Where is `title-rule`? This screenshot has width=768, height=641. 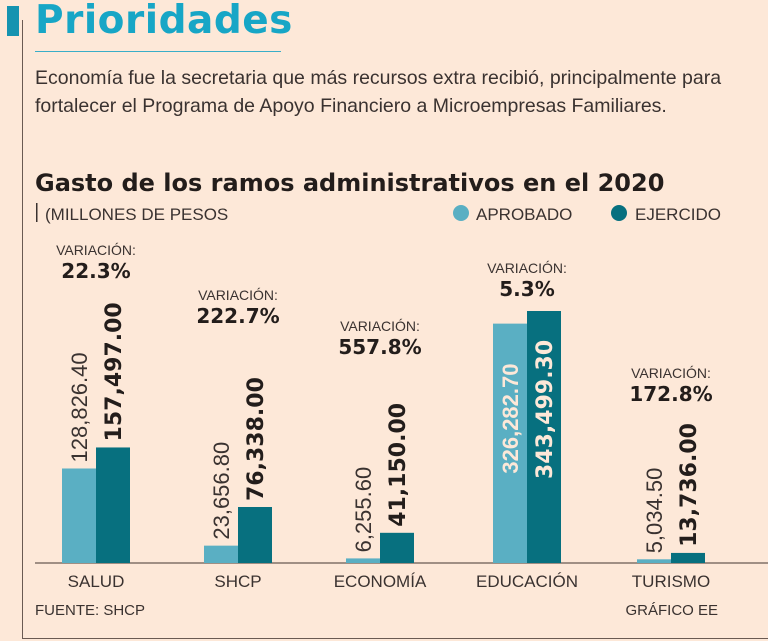 title-rule is located at coordinates (158, 51).